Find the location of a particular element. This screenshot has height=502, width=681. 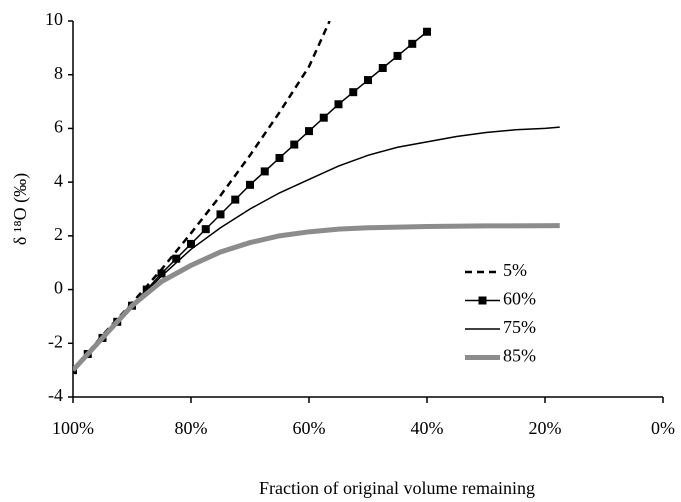

y-tick-label: 6 is located at coordinates (58, 127).